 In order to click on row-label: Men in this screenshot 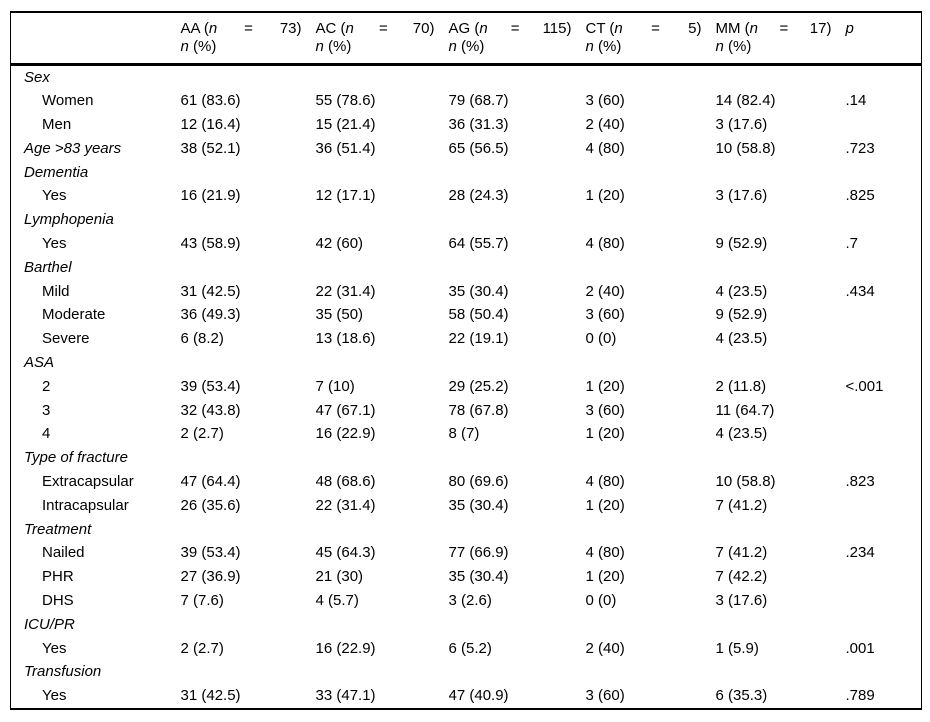, I will do `click(57, 125)`.